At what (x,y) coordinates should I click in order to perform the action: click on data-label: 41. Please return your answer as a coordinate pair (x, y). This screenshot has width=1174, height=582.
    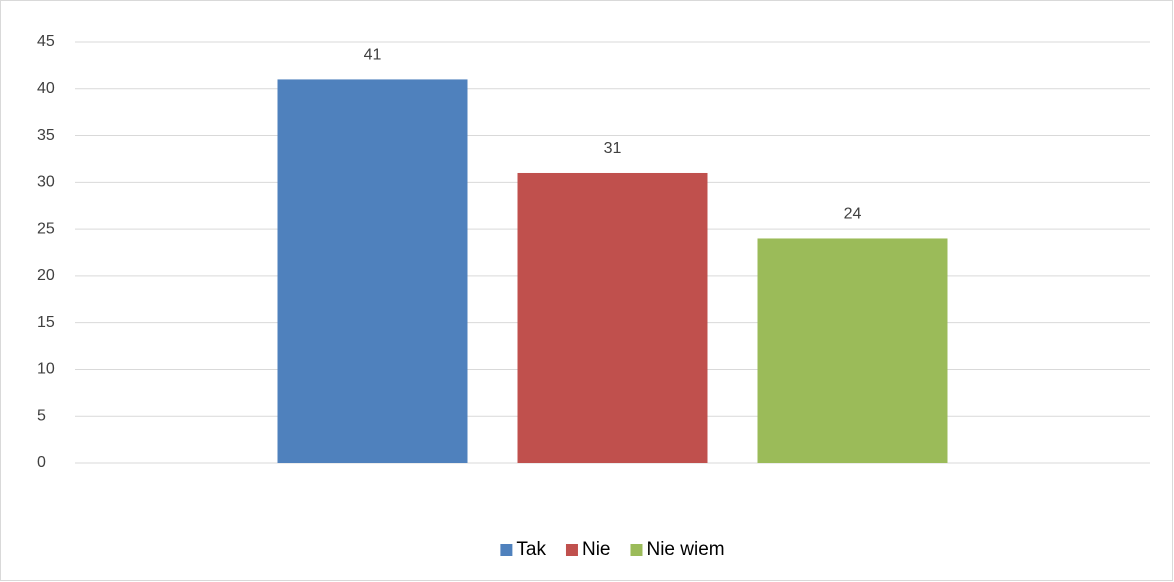
    Looking at the image, I should click on (373, 55).